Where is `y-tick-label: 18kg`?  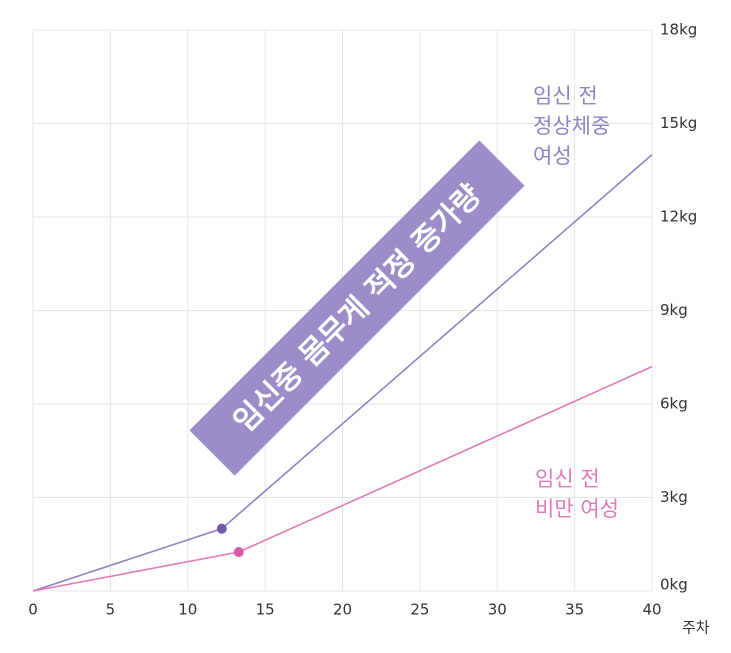 y-tick-label: 18kg is located at coordinates (678, 30).